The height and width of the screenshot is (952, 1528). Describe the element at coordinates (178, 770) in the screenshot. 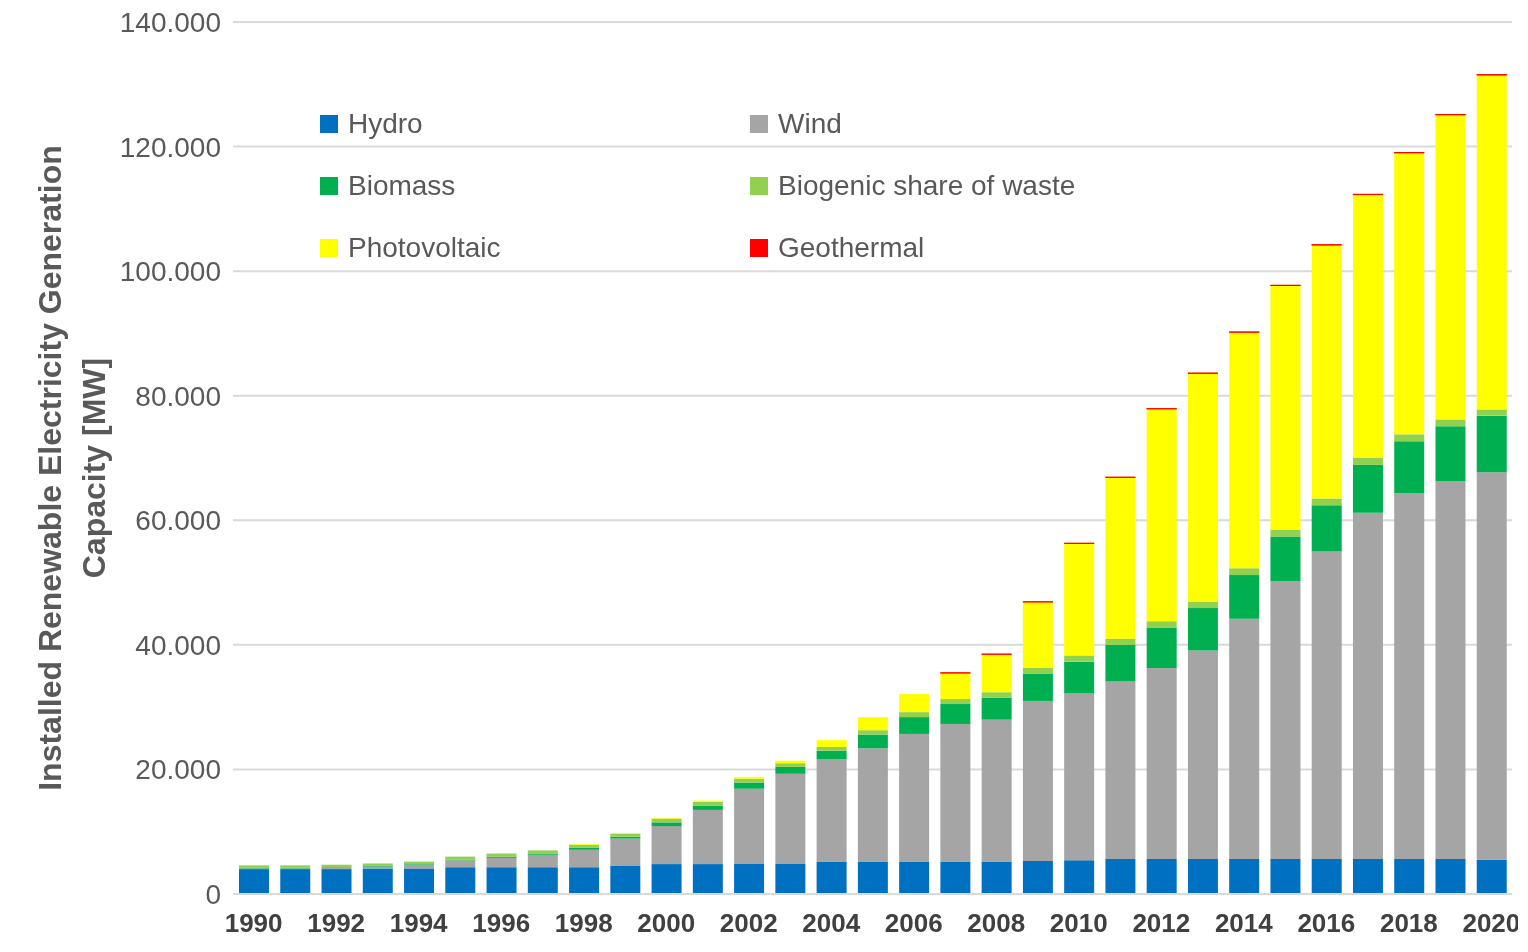

I see `y-tick-label: 20.000` at that location.